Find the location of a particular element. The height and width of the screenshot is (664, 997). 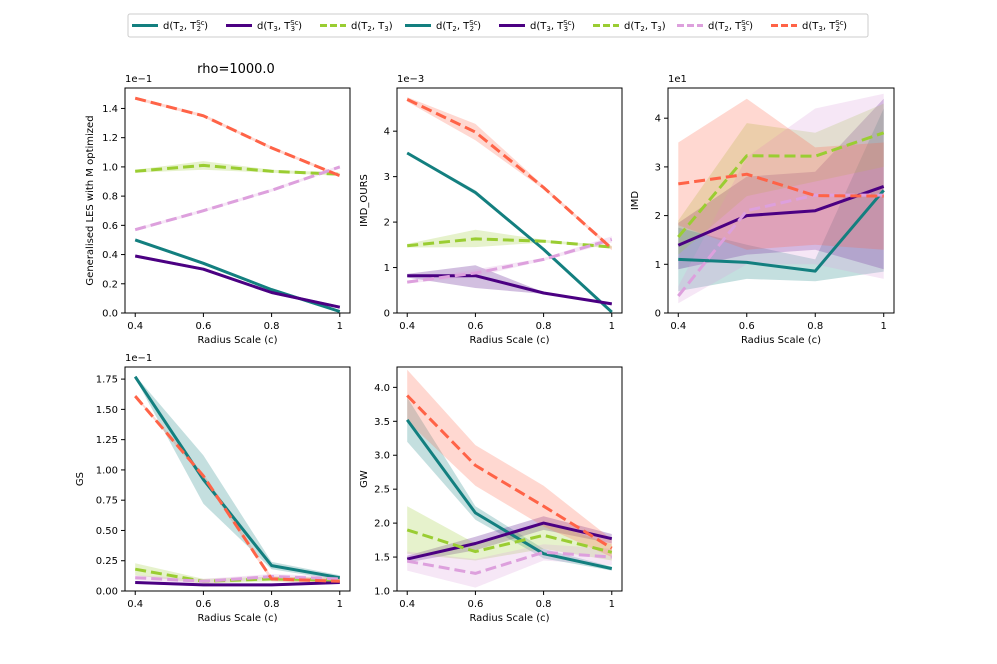

y-tick-label: 1.5 is located at coordinates (382, 558).